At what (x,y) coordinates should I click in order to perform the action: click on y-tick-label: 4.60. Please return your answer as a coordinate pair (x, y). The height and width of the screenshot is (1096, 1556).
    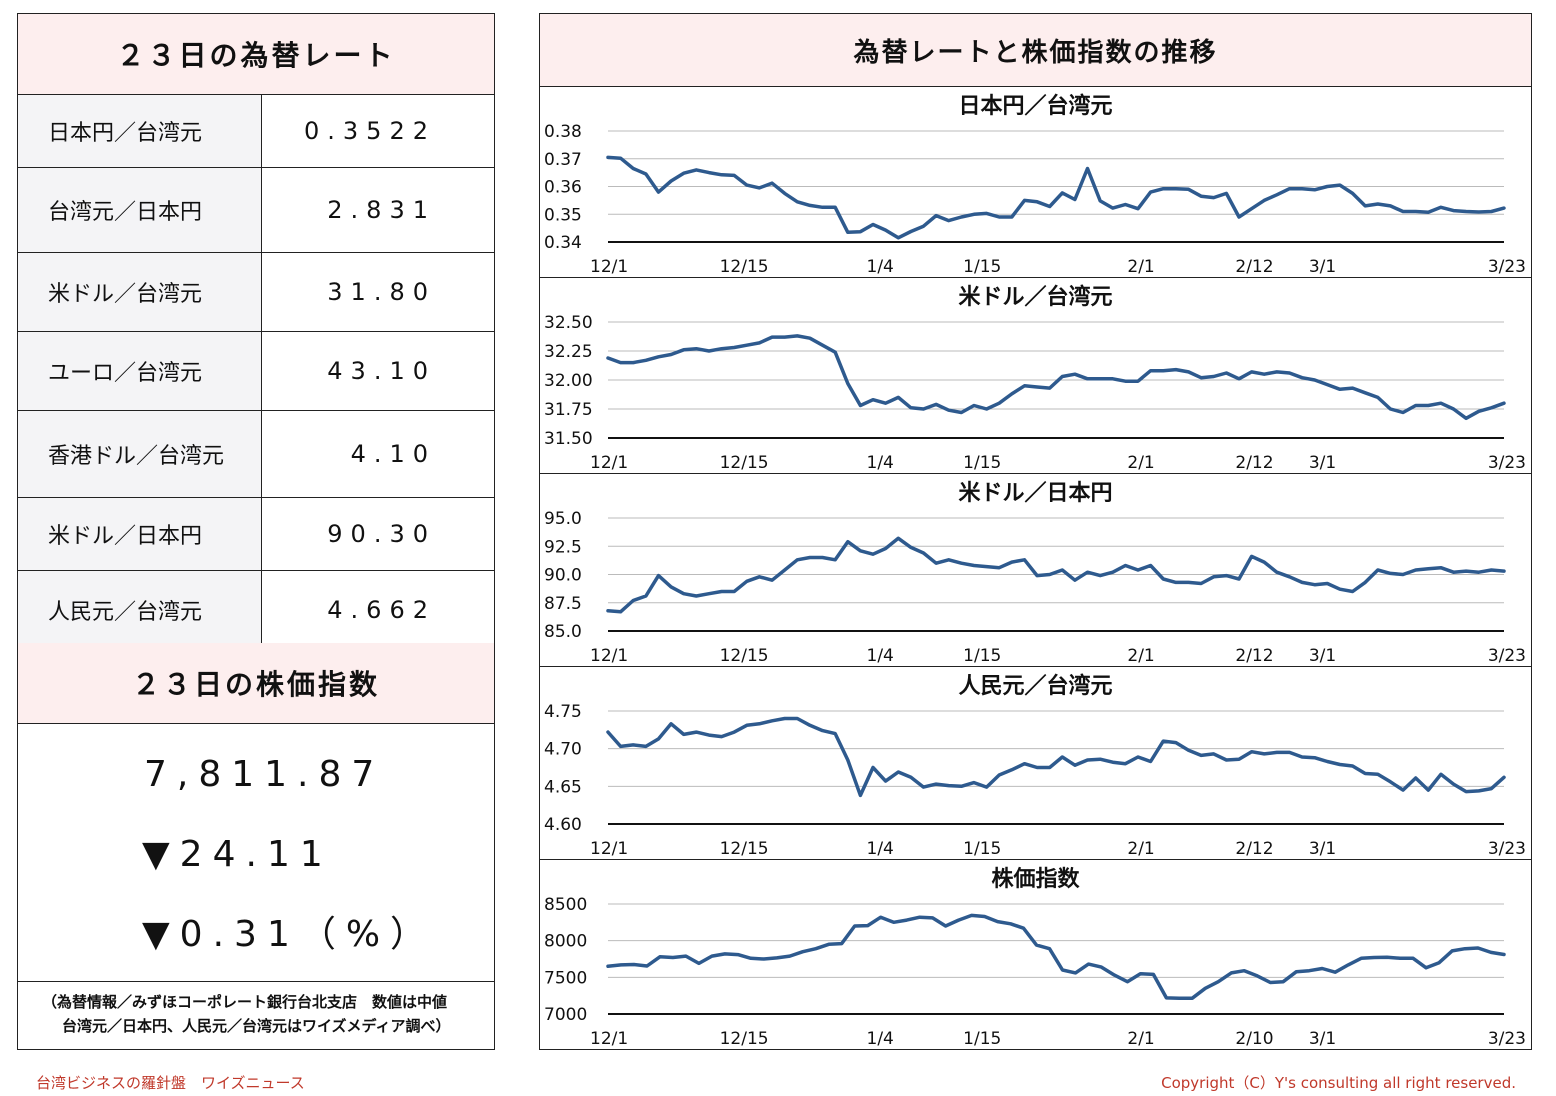
    Looking at the image, I should click on (563, 825).